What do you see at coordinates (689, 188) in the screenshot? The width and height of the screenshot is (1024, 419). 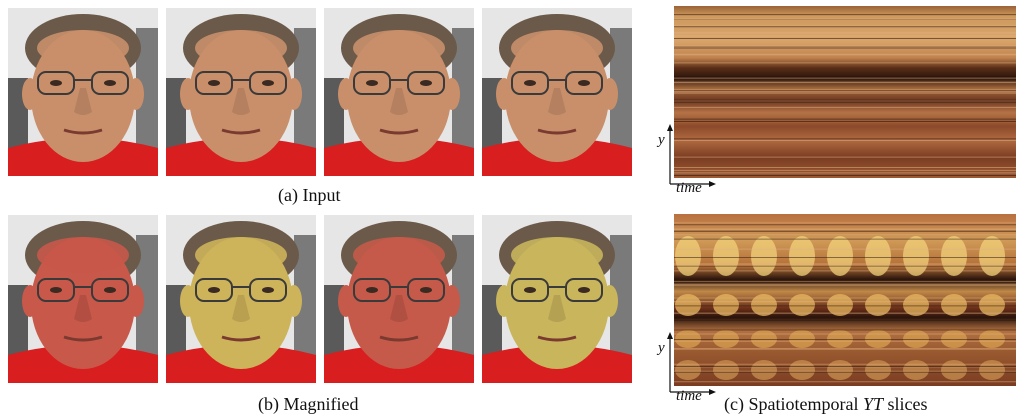 I see `time-axis-label-input: time` at bounding box center [689, 188].